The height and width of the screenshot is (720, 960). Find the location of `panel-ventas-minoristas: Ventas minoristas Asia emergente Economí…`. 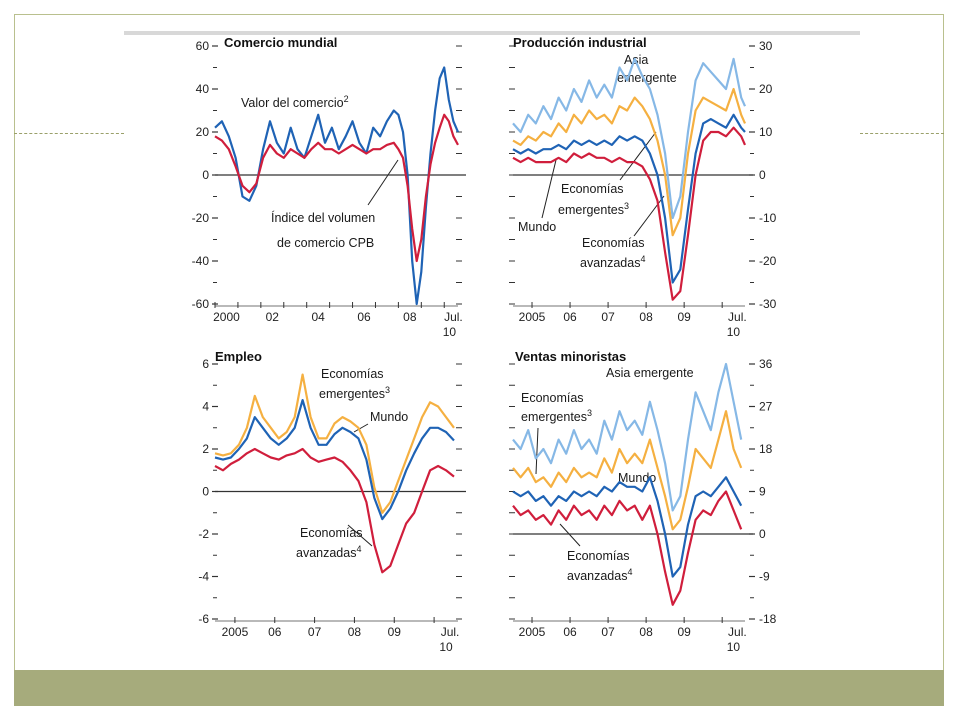

panel-ventas-minoristas: Ventas minoristas Asia emergente Economí… is located at coordinates (604, 466).